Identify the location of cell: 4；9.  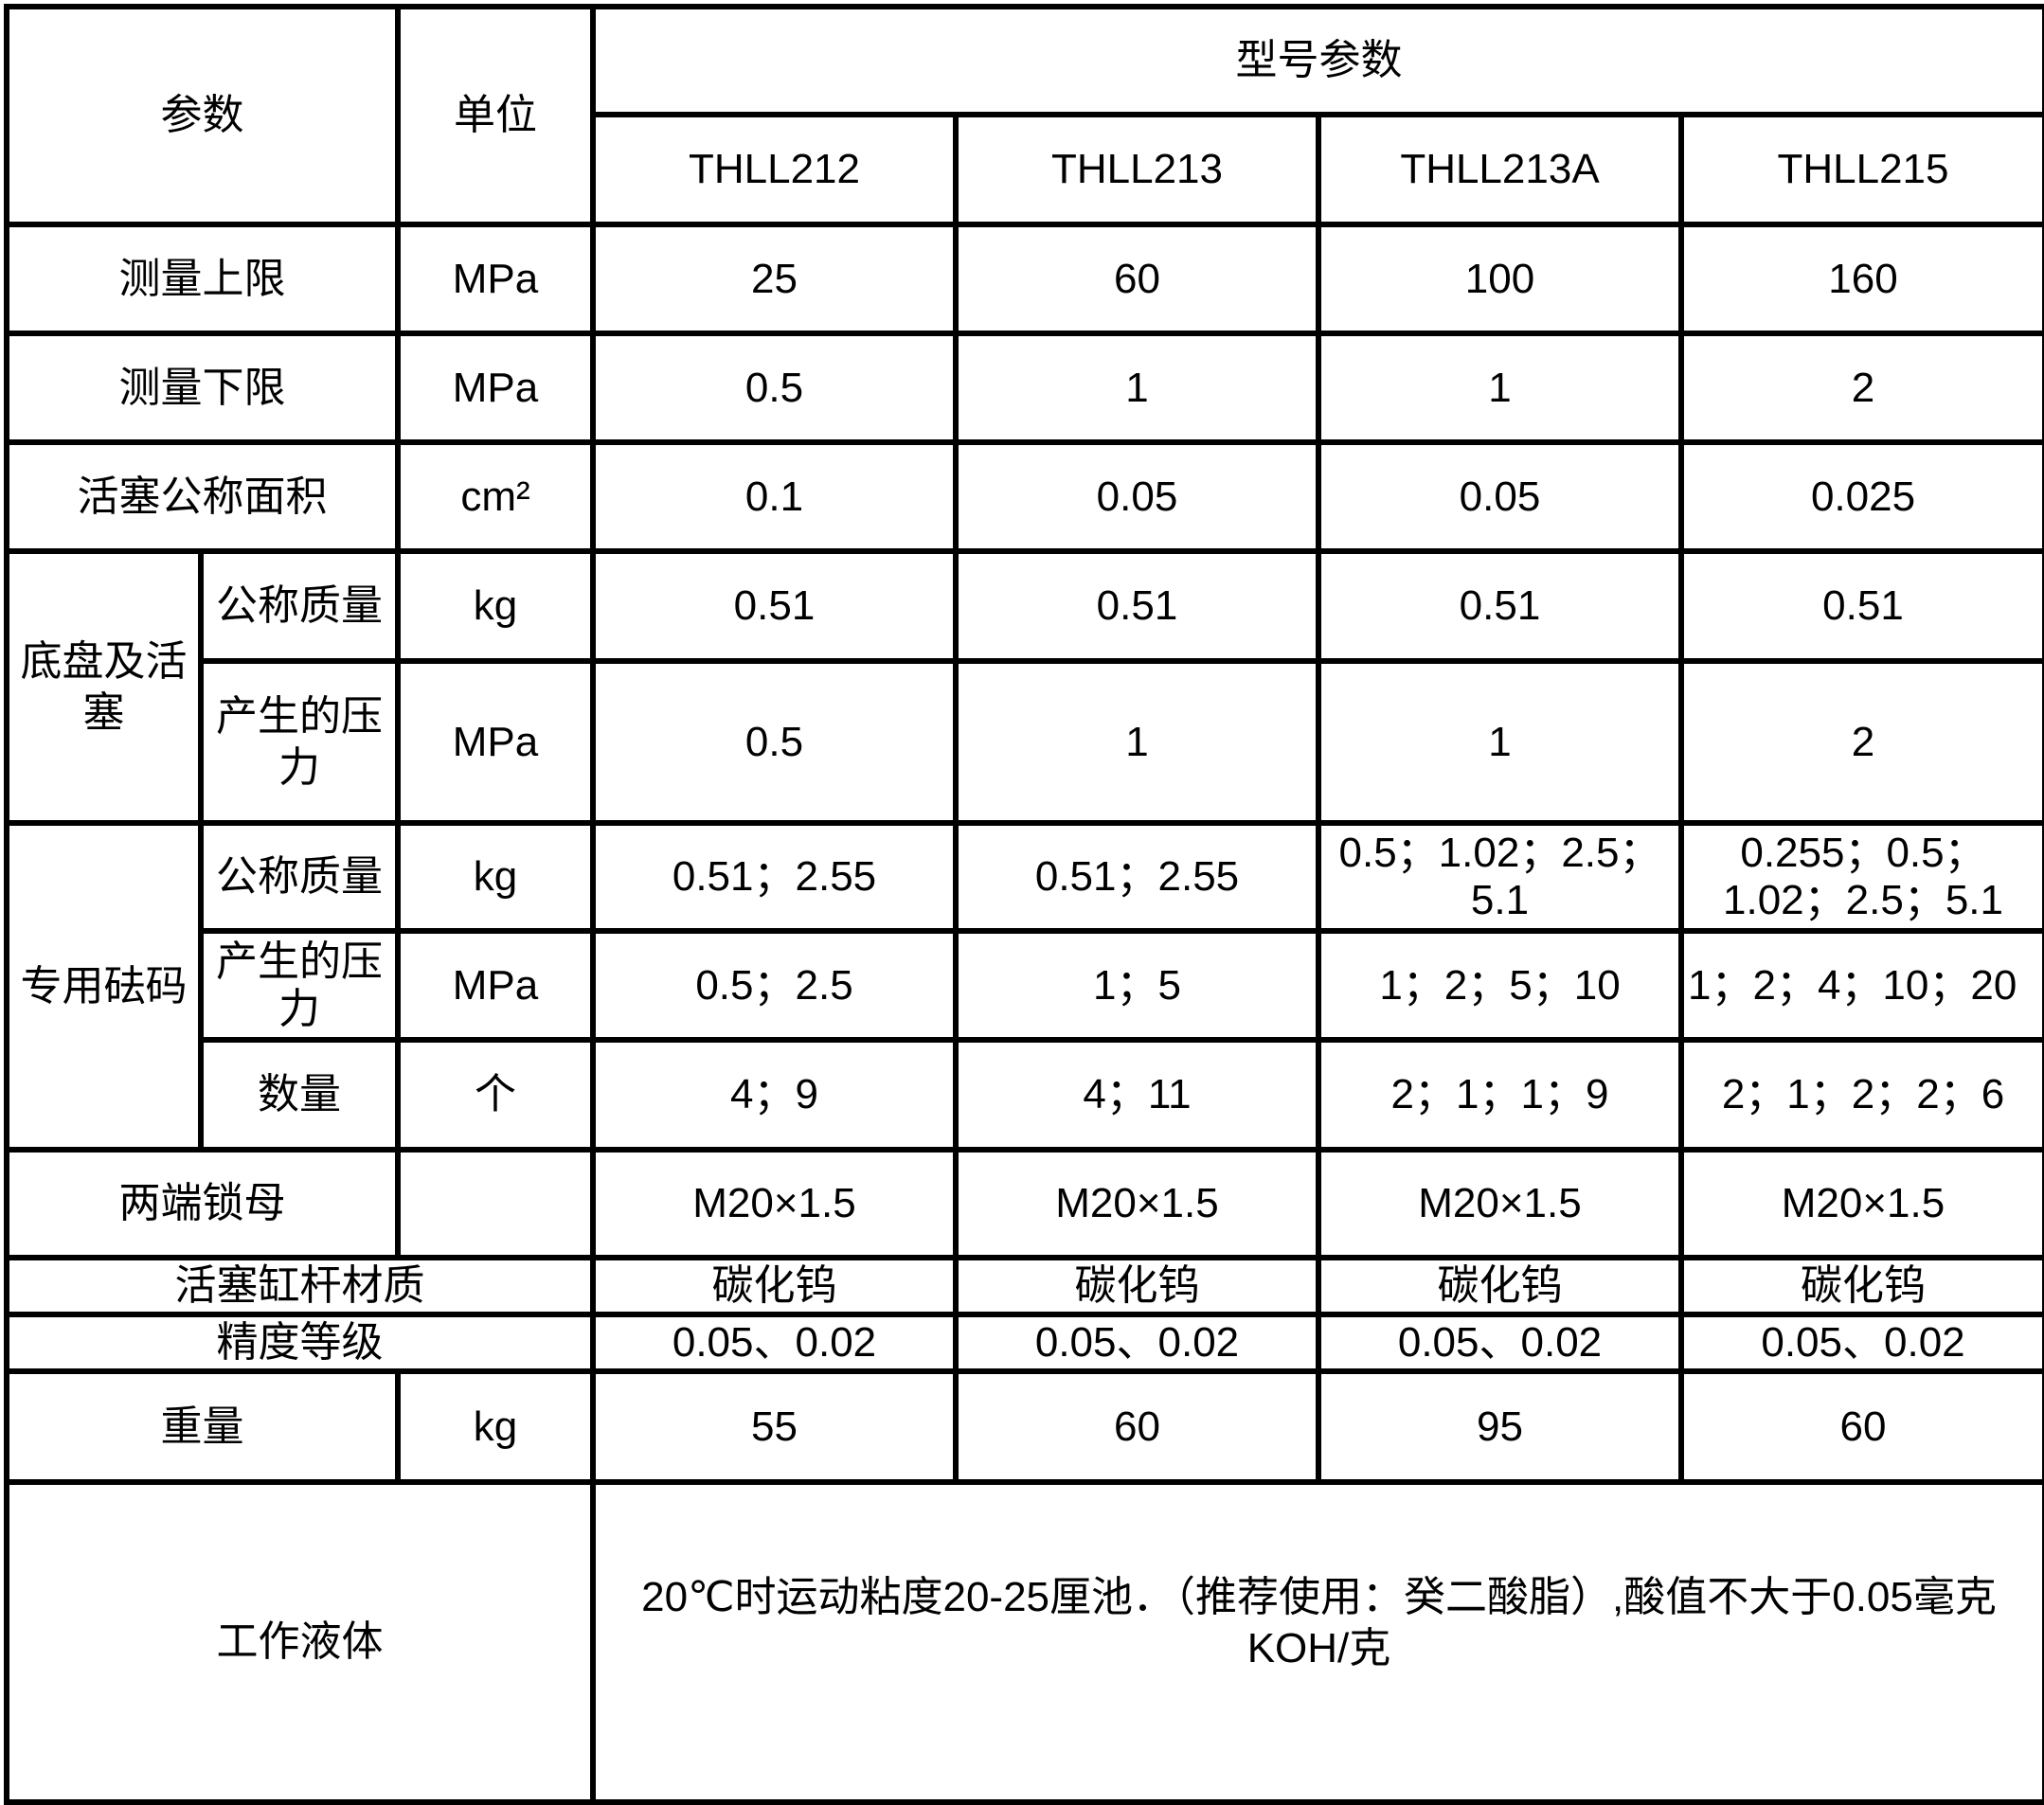
(774, 1095).